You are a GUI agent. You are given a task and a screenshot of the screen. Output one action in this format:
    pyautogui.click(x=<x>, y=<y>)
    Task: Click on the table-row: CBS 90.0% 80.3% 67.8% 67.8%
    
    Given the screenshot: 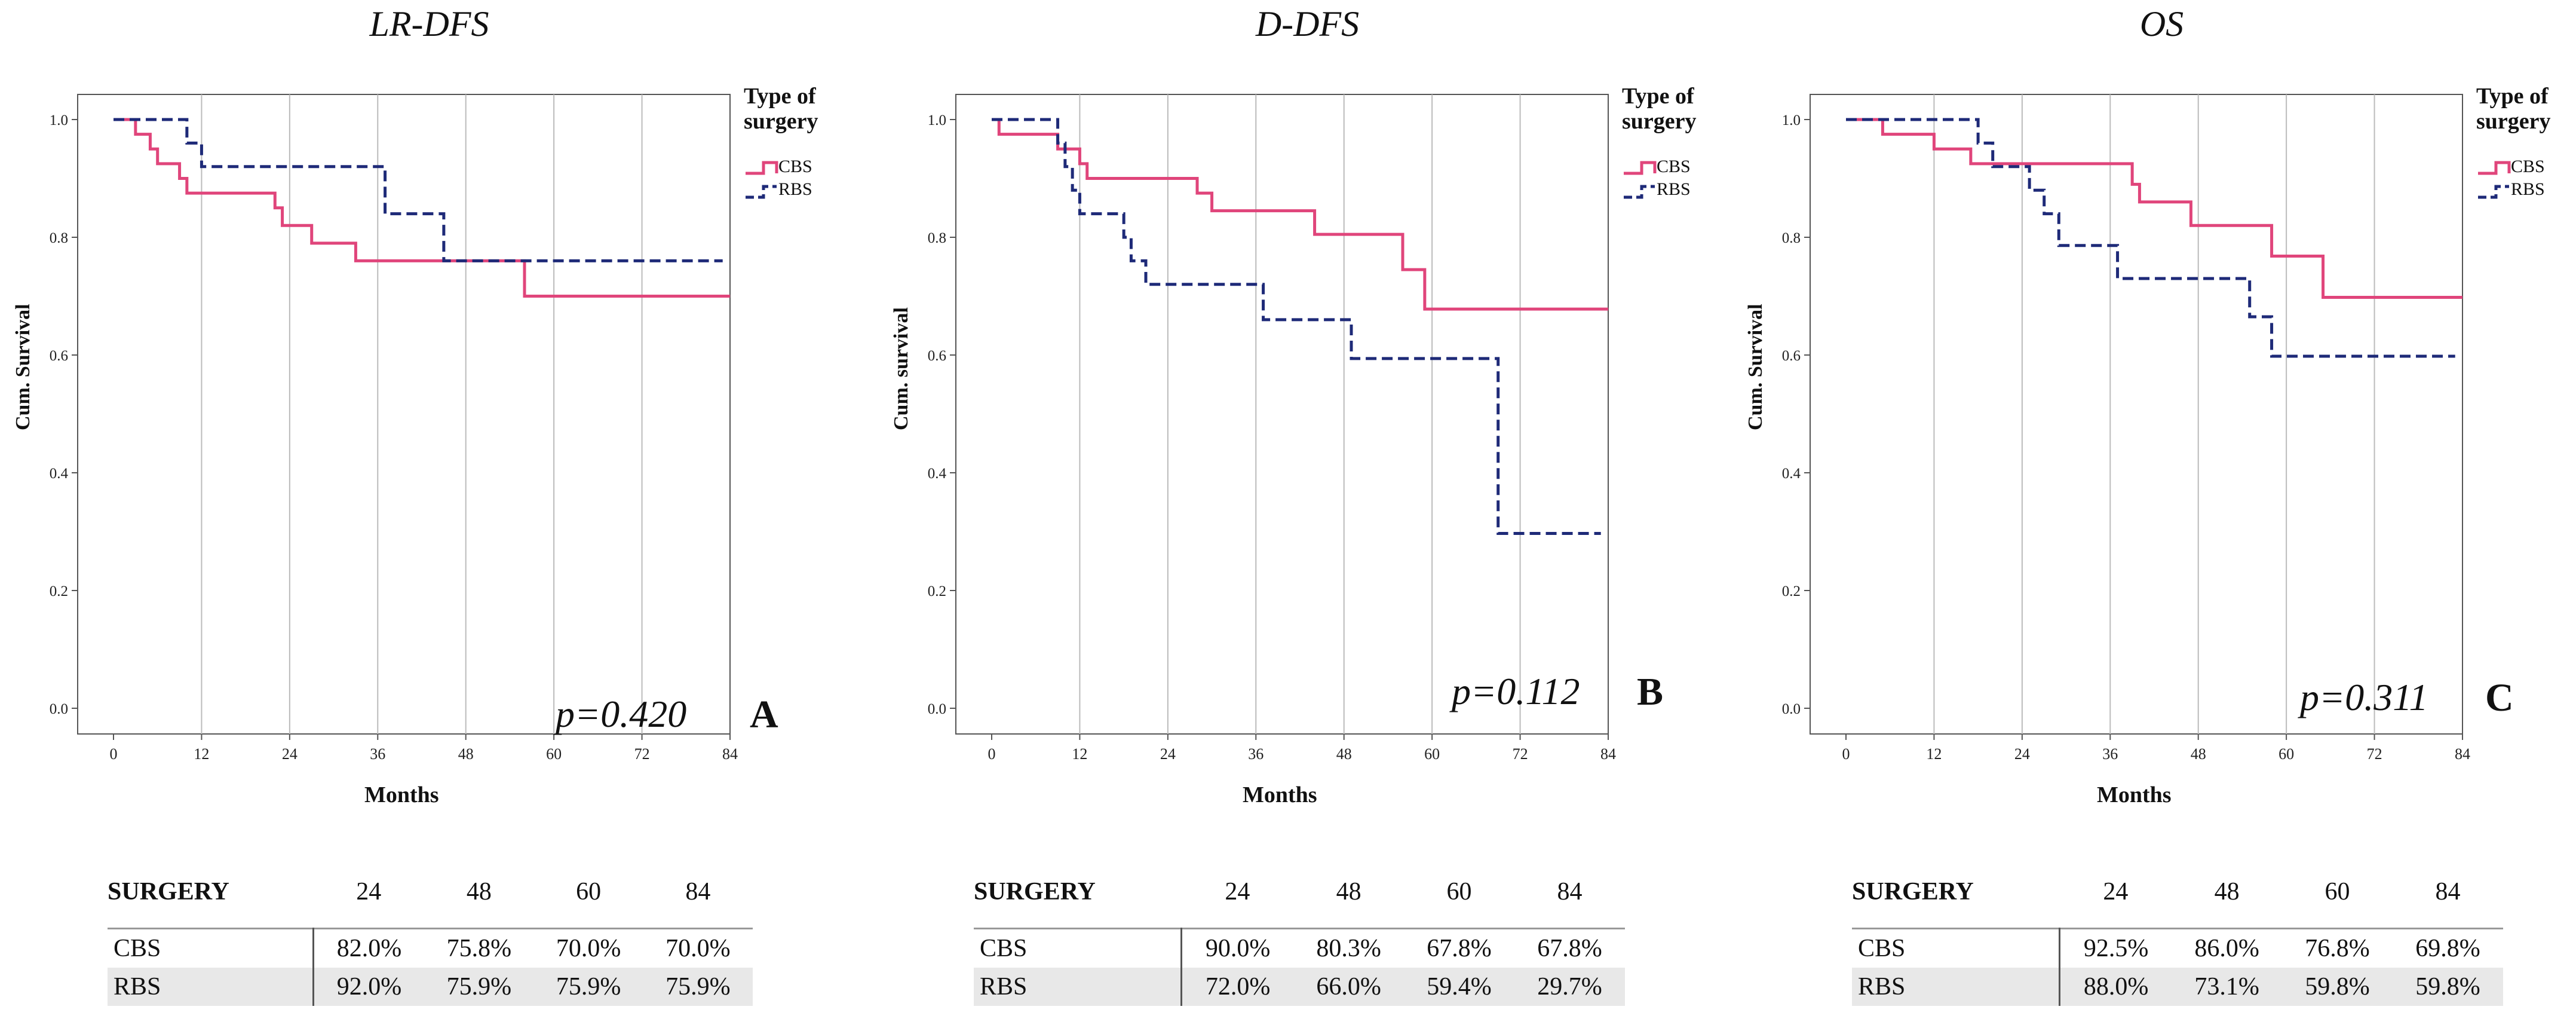 What is the action you would take?
    pyautogui.click(x=1299, y=948)
    